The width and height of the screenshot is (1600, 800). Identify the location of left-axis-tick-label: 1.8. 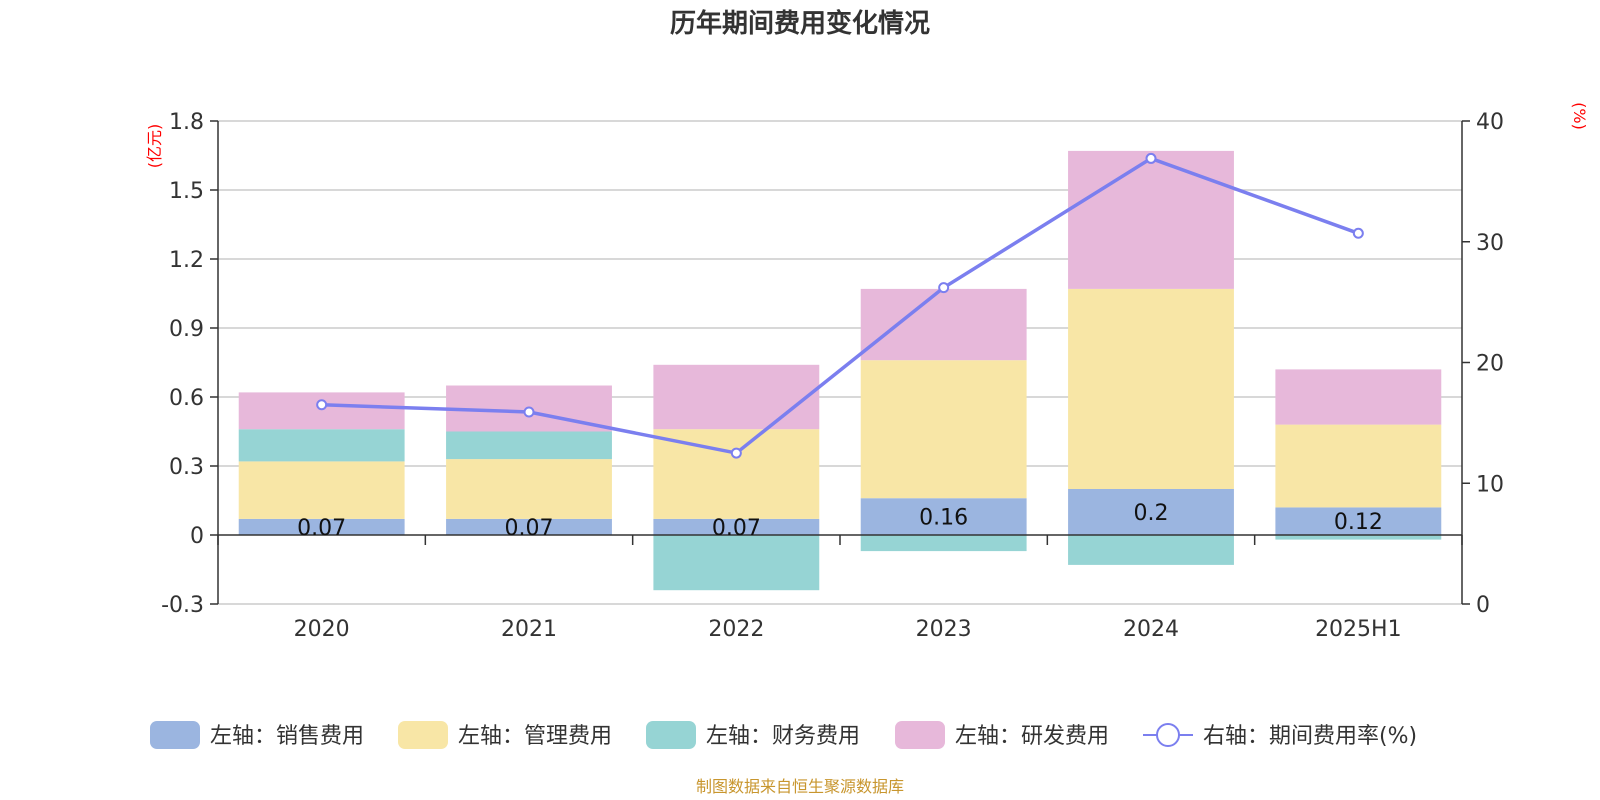
(186, 122).